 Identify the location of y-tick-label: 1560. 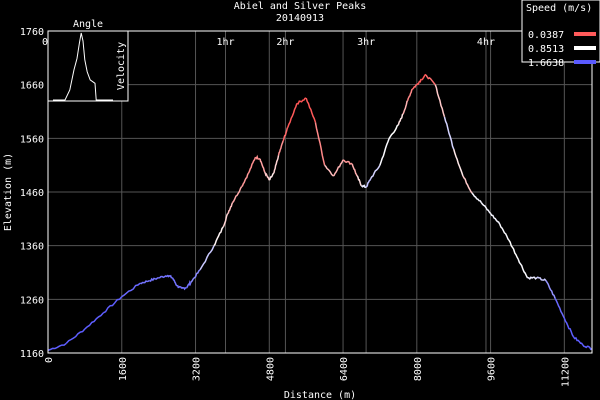
(32, 139).